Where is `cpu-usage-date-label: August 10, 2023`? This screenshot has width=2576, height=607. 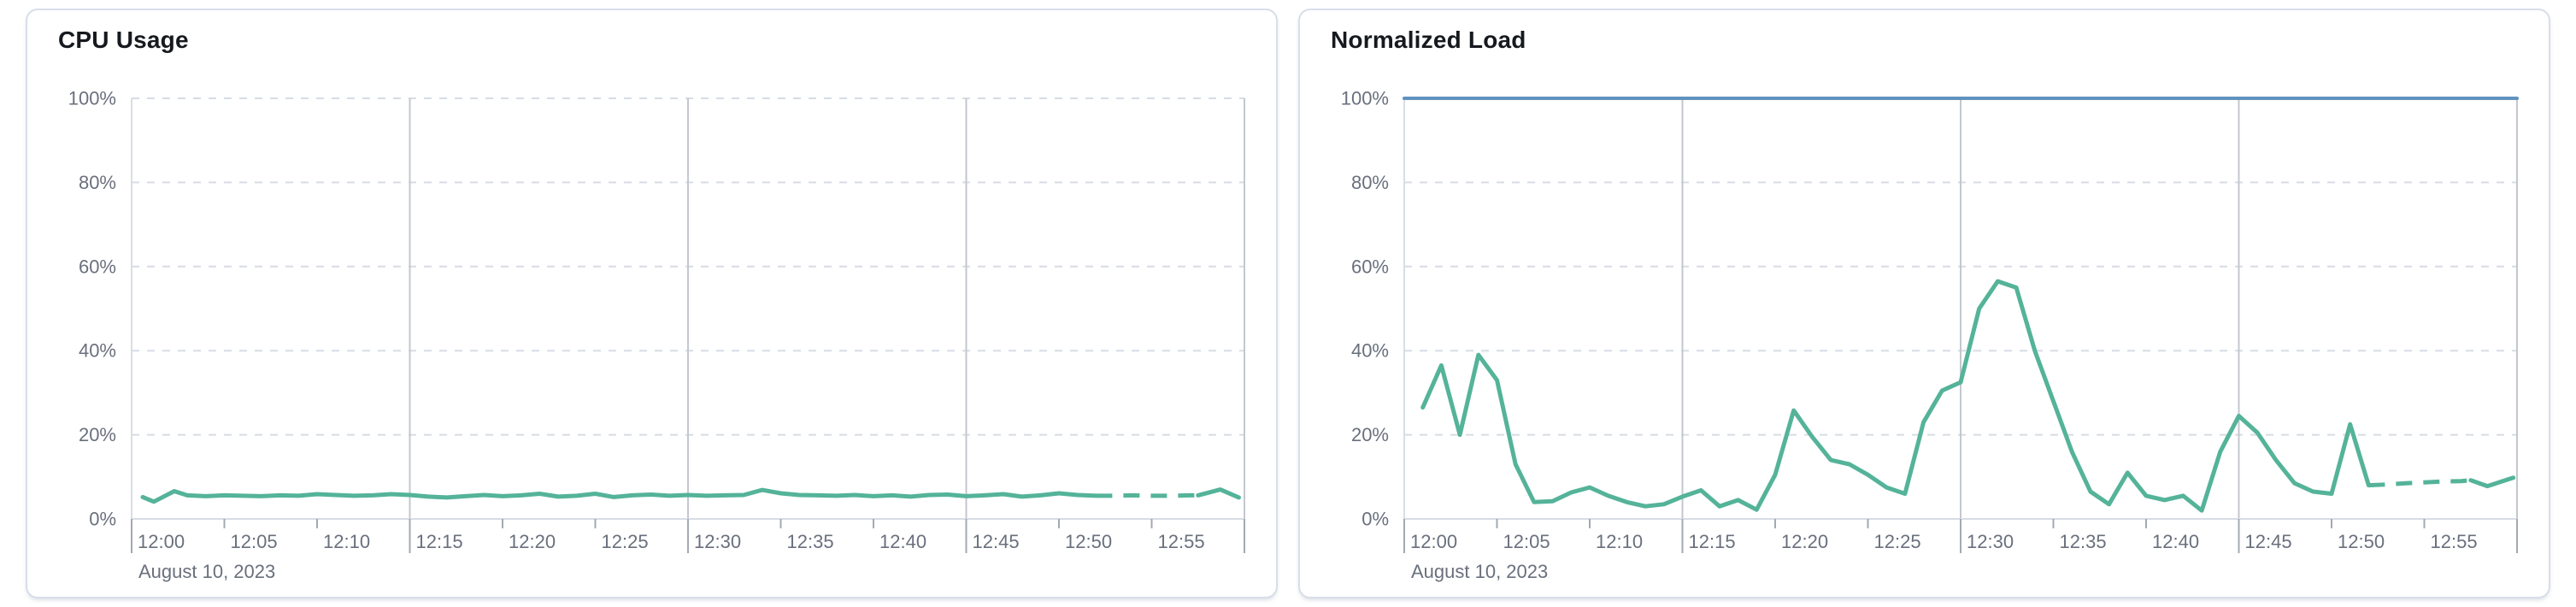 cpu-usage-date-label: August 10, 2023 is located at coordinates (207, 571).